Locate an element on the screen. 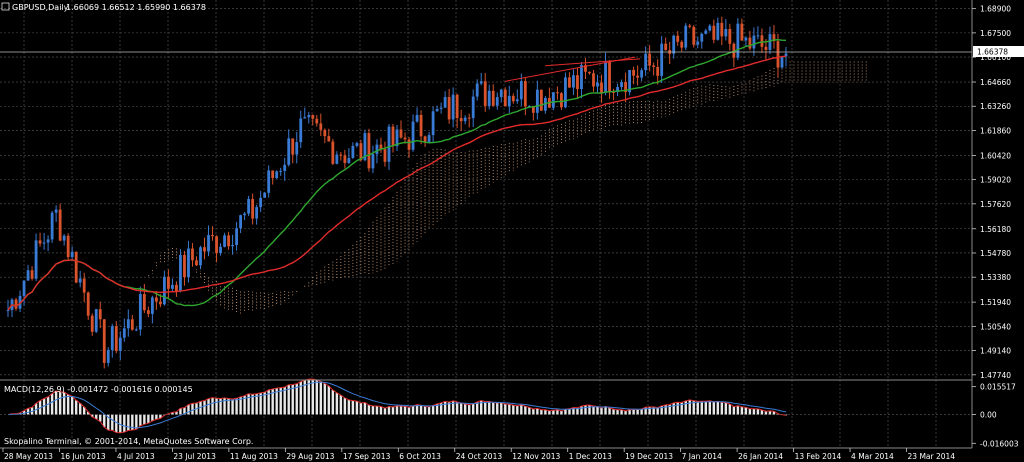  time-tick-label: 7 Jan 2014 is located at coordinates (702, 456).